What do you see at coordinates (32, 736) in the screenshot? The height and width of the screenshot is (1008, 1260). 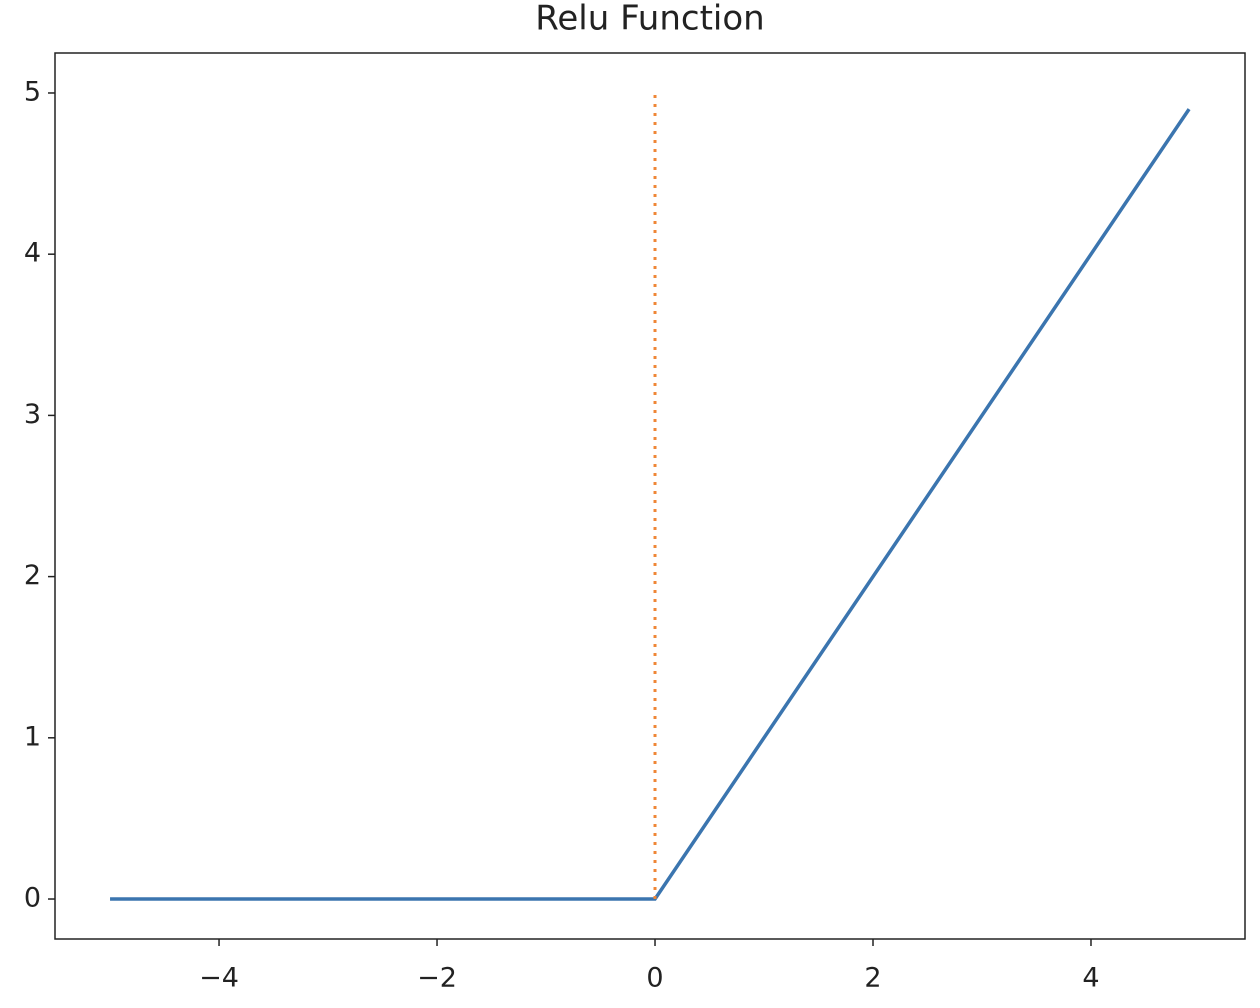 I see `y-tick-label: 1` at bounding box center [32, 736].